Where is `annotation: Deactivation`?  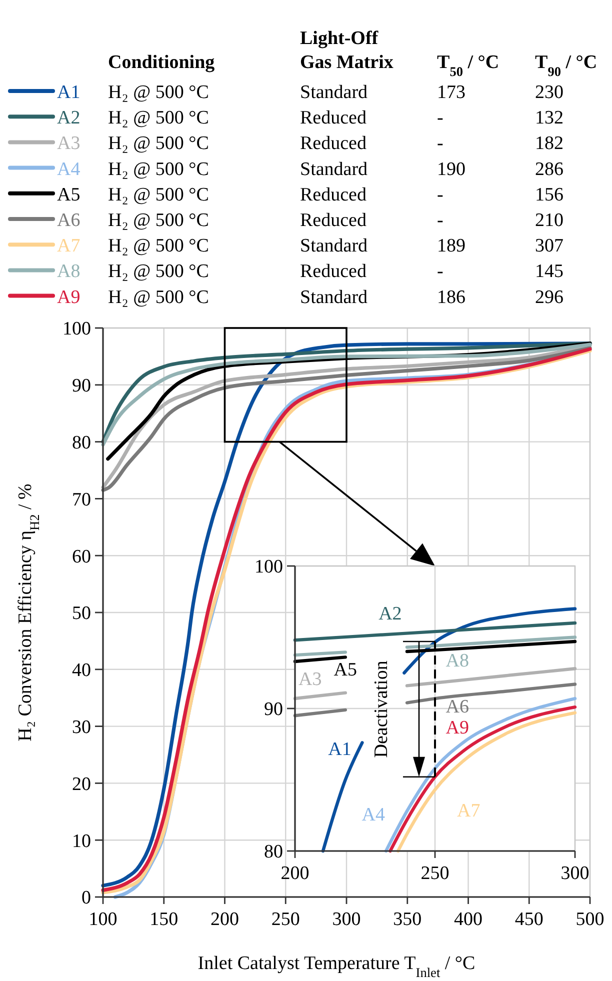
annotation: Deactivation is located at coordinates (381, 709).